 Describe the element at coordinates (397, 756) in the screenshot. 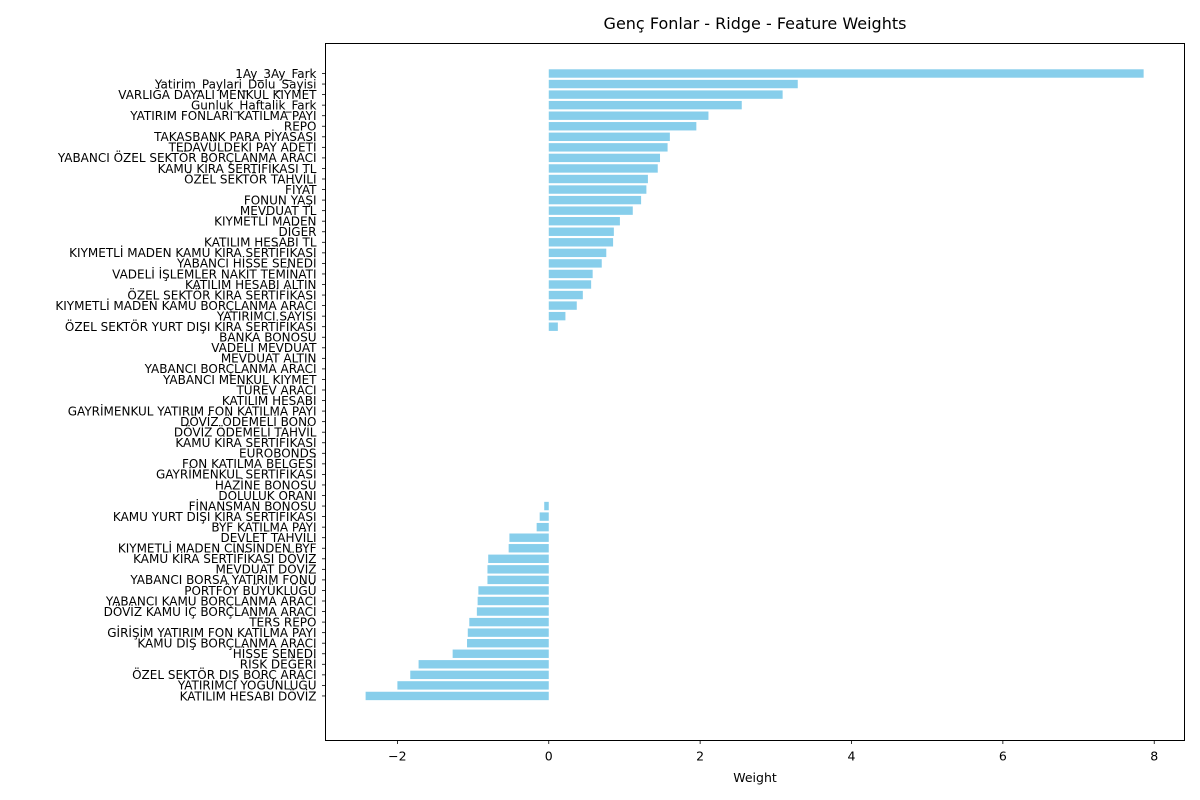

I see `x-tick-label: −2` at that location.